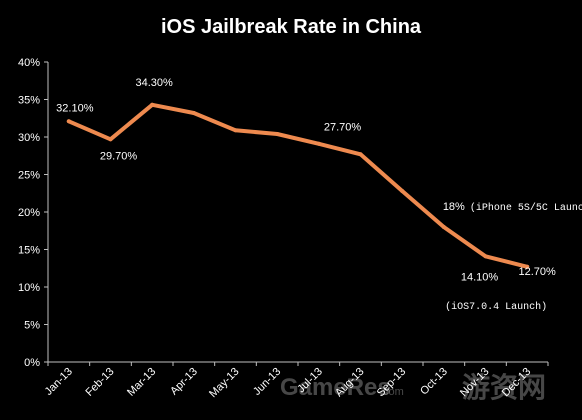 This screenshot has width=582, height=420. What do you see at coordinates (454, 207) in the screenshot?
I see `data-label: 18%` at bounding box center [454, 207].